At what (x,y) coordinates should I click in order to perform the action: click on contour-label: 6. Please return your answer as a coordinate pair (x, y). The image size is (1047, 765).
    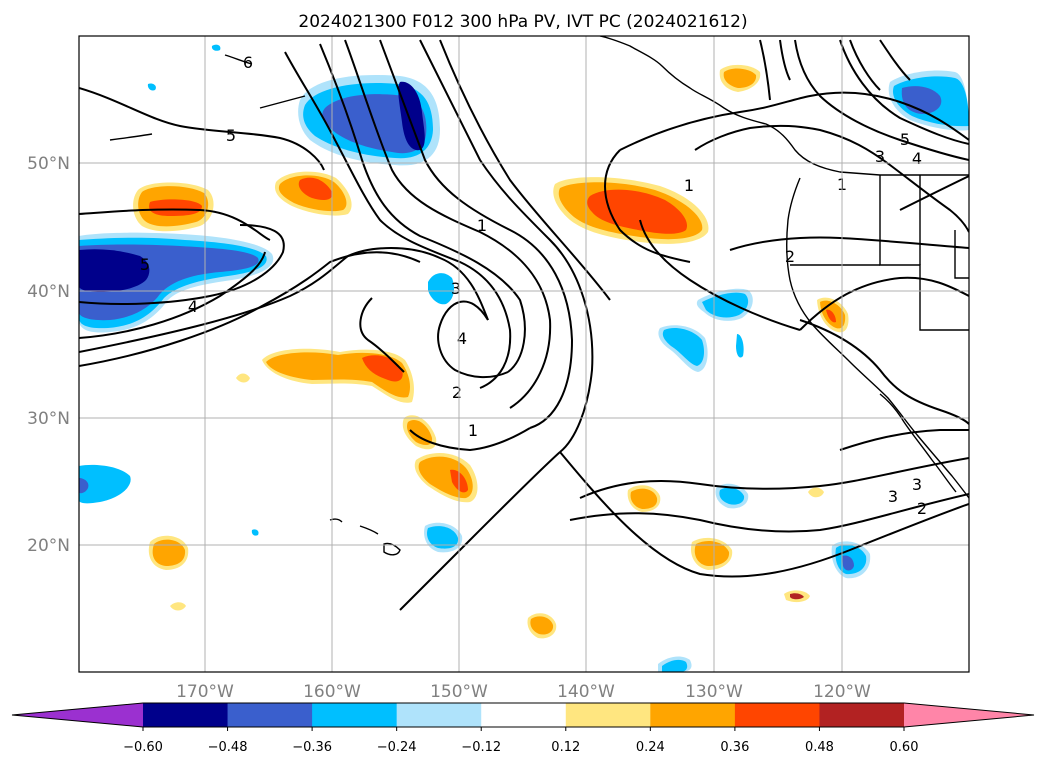
    Looking at the image, I should click on (248, 62).